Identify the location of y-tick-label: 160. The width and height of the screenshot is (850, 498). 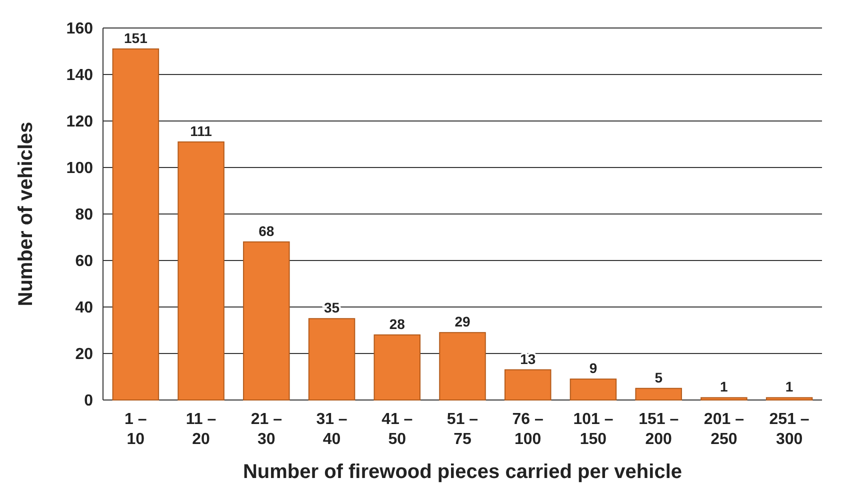
(80, 29).